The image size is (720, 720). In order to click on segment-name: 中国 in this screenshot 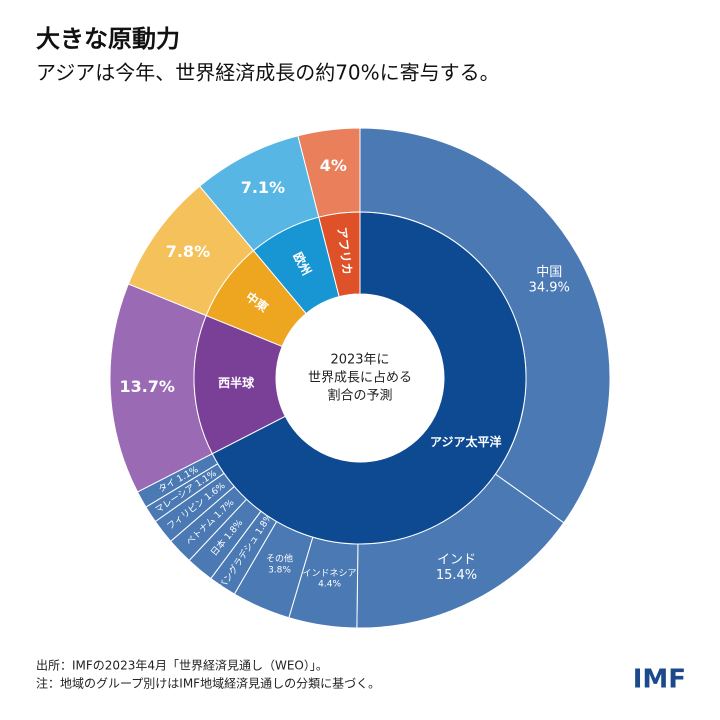, I will do `click(549, 272)`.